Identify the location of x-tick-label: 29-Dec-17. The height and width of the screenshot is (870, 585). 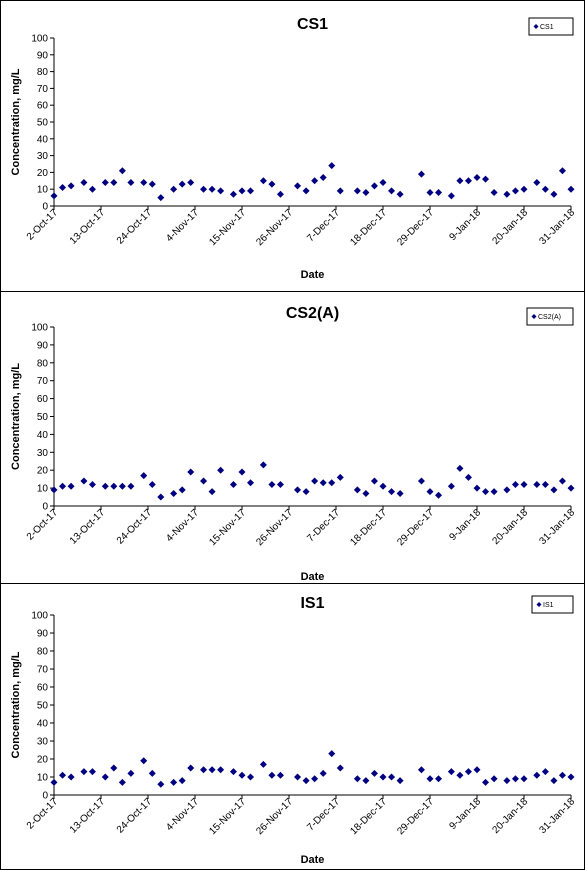
(415, 227).